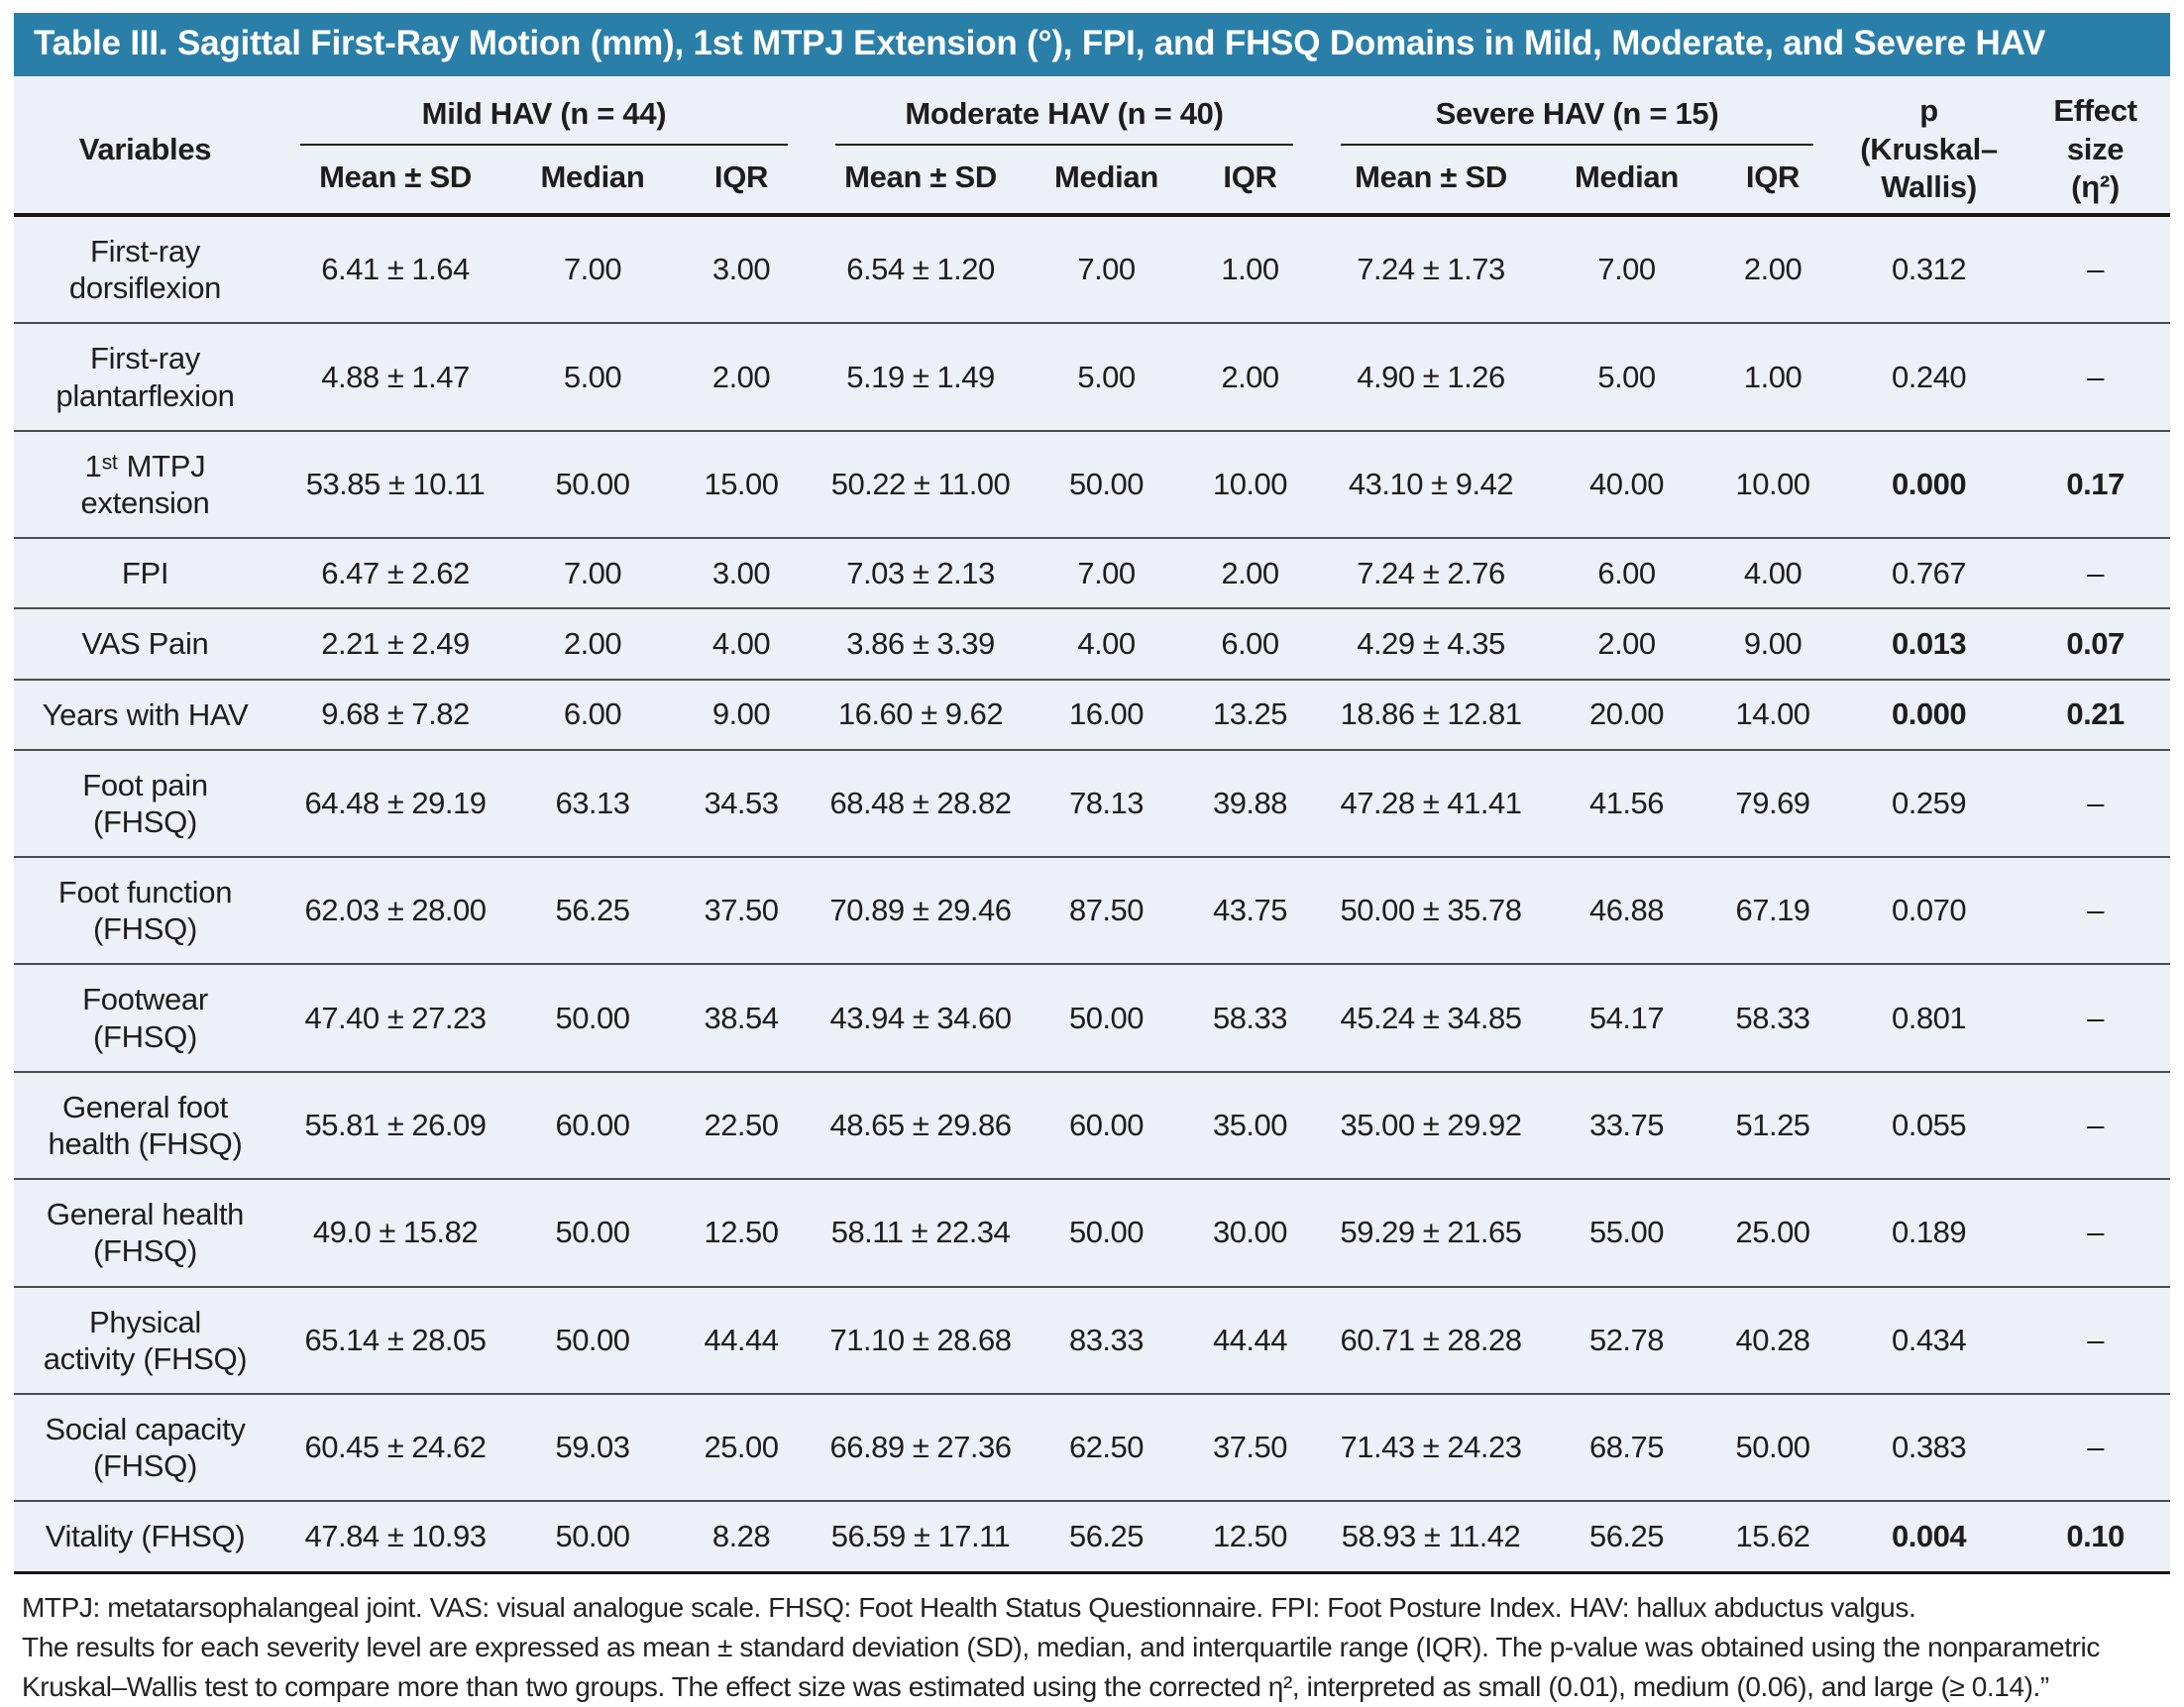 The width and height of the screenshot is (2184, 1707). What do you see at coordinates (395, 376) in the screenshot?
I see `cell-mild-mean-sd: 4.88 ± 1.47` at bounding box center [395, 376].